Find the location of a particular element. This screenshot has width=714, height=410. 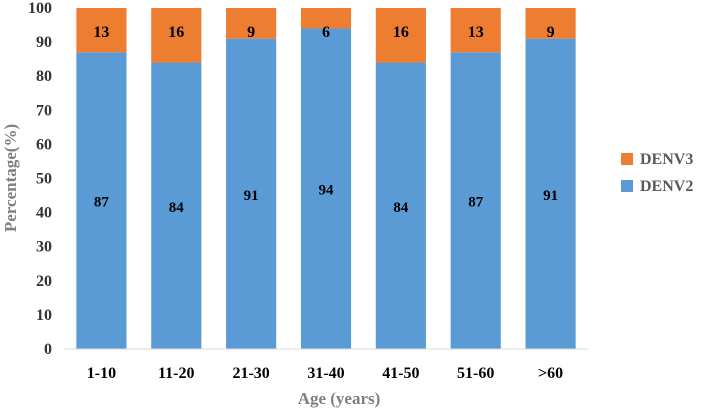

y-axis: 0 10 20 30 40 50 60 70 80 90 100 is located at coordinates (40, 179).